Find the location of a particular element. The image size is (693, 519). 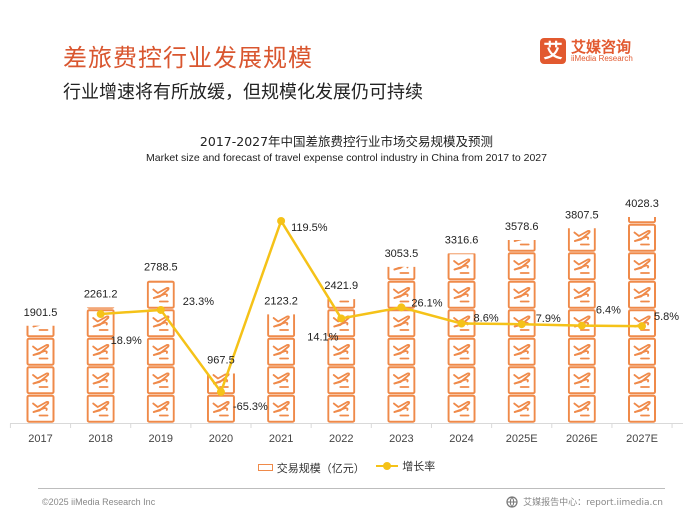

legend-item-line: 增长率 is located at coordinates (405, 466).